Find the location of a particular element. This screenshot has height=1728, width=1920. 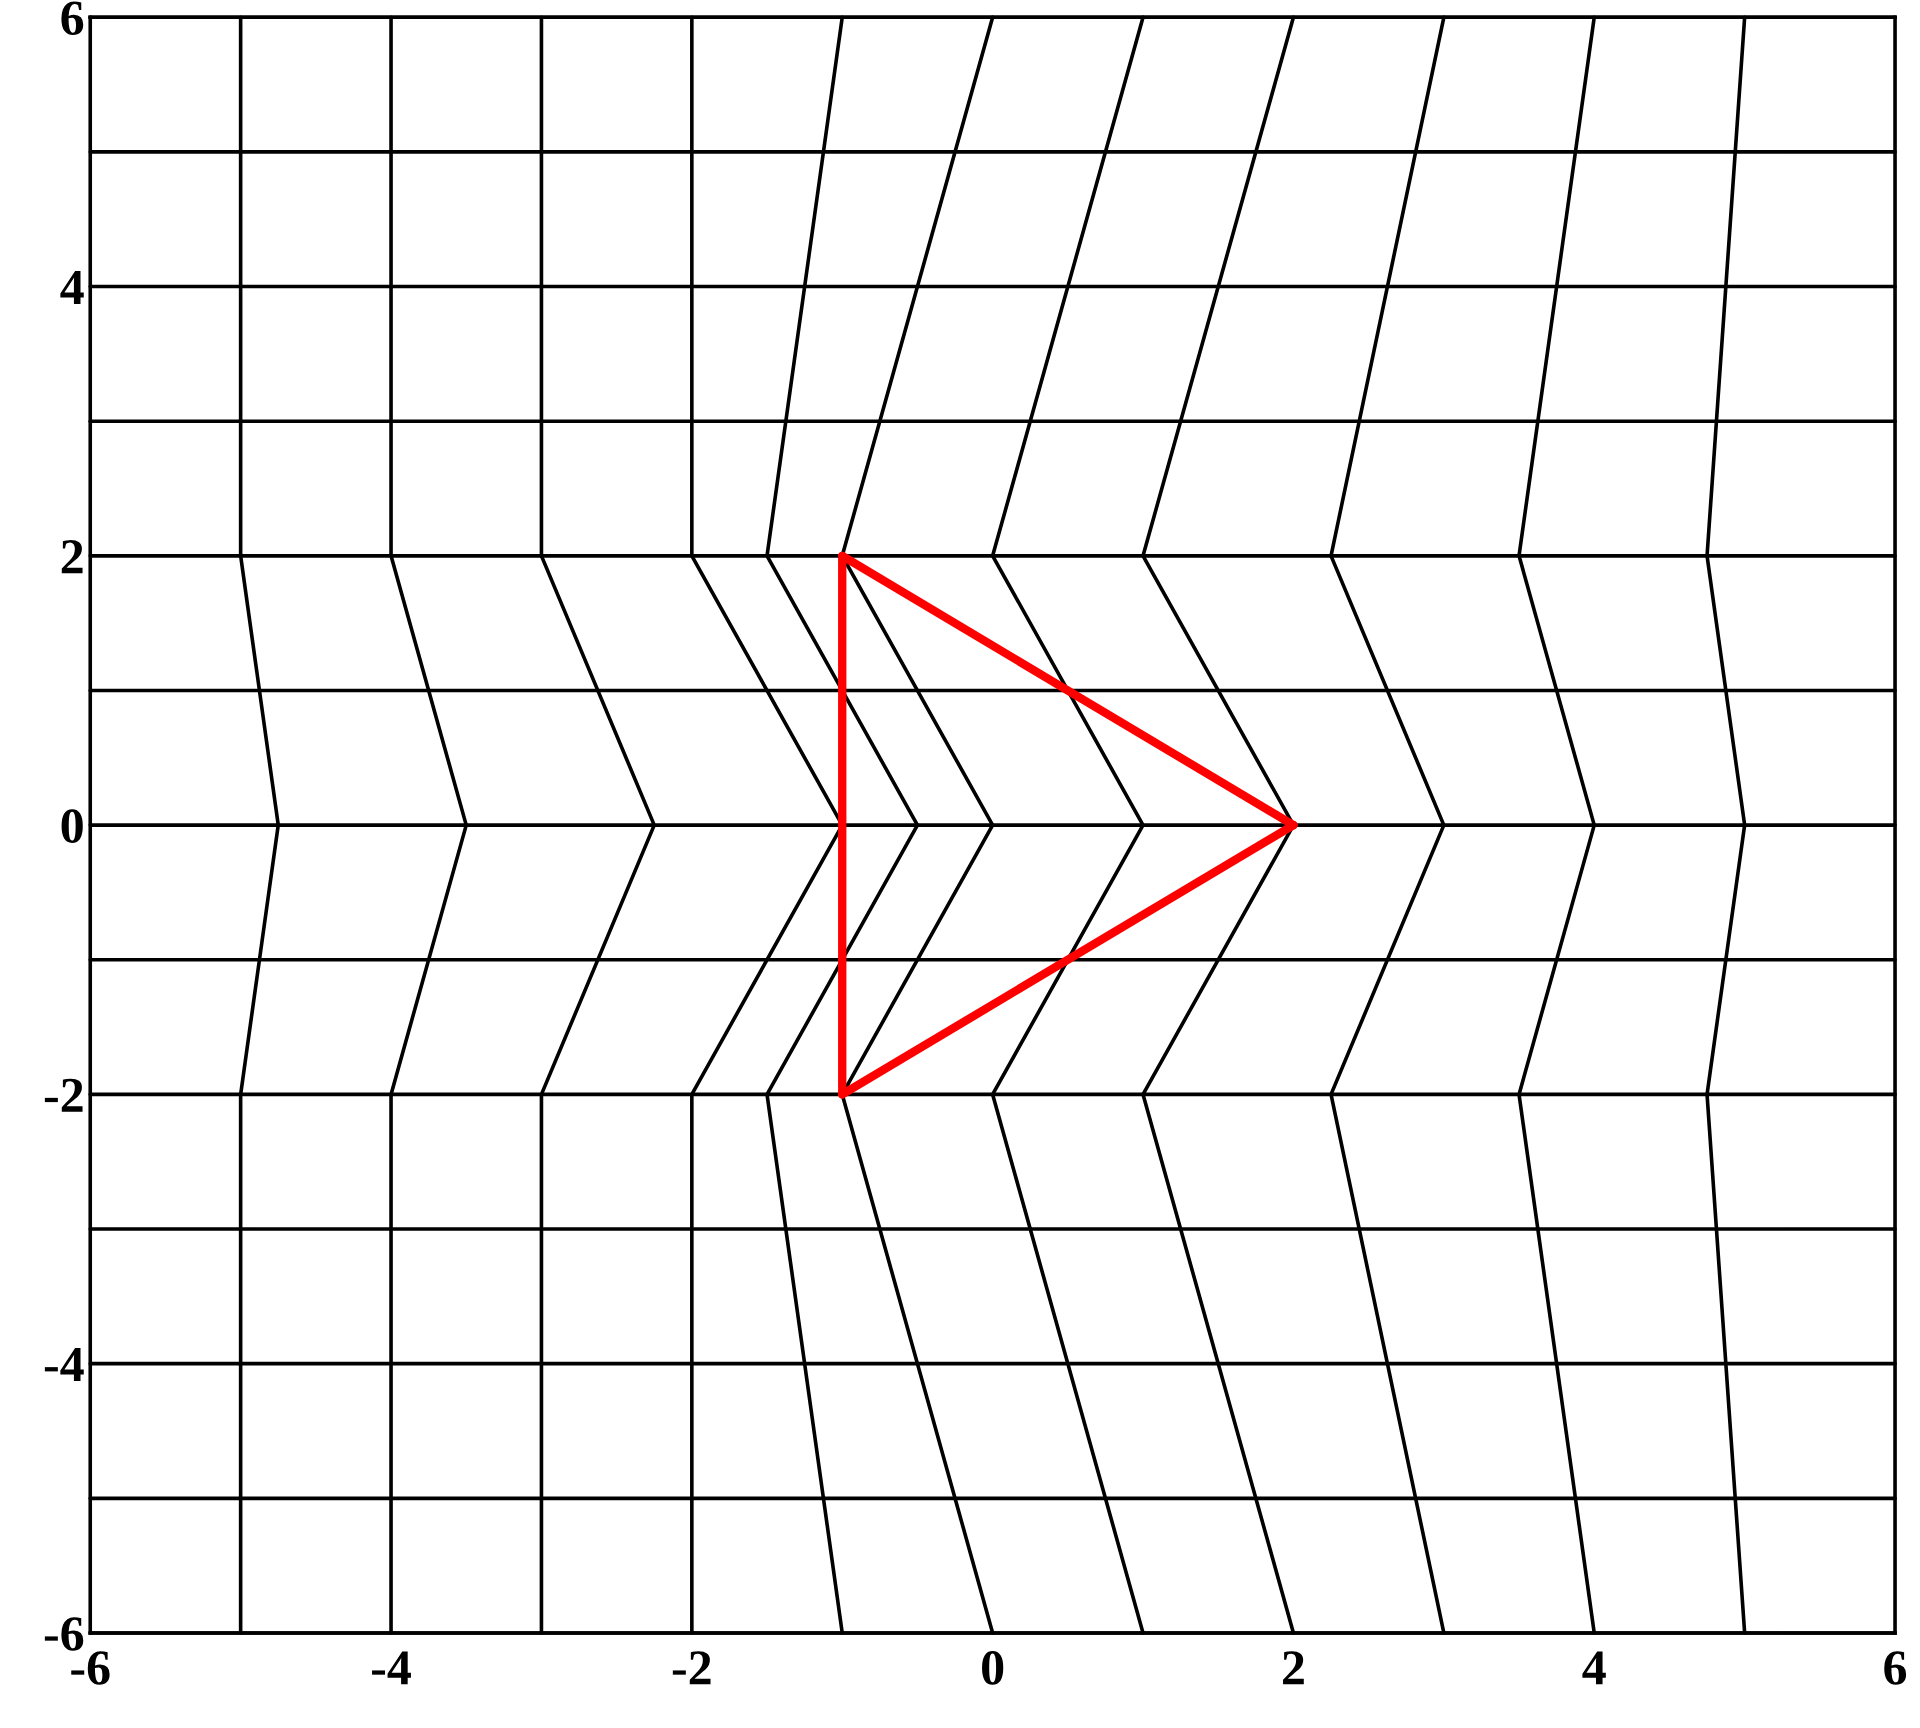

y-tick-label: -6 is located at coordinates (64, 1634).